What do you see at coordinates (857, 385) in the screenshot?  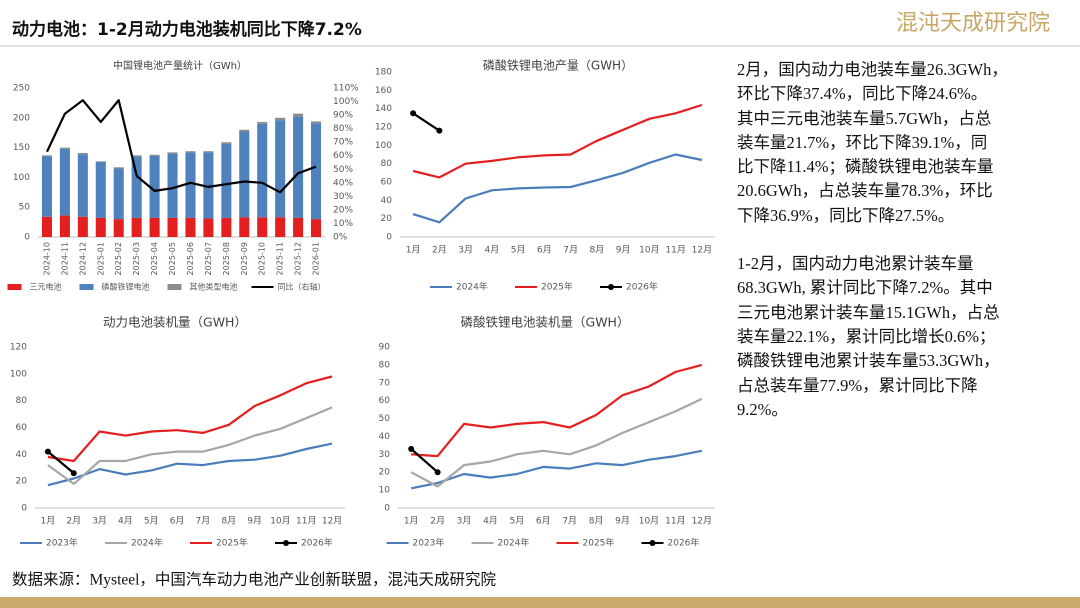 I see `text-line: 占总装车量77.9%，累计同比下降` at bounding box center [857, 385].